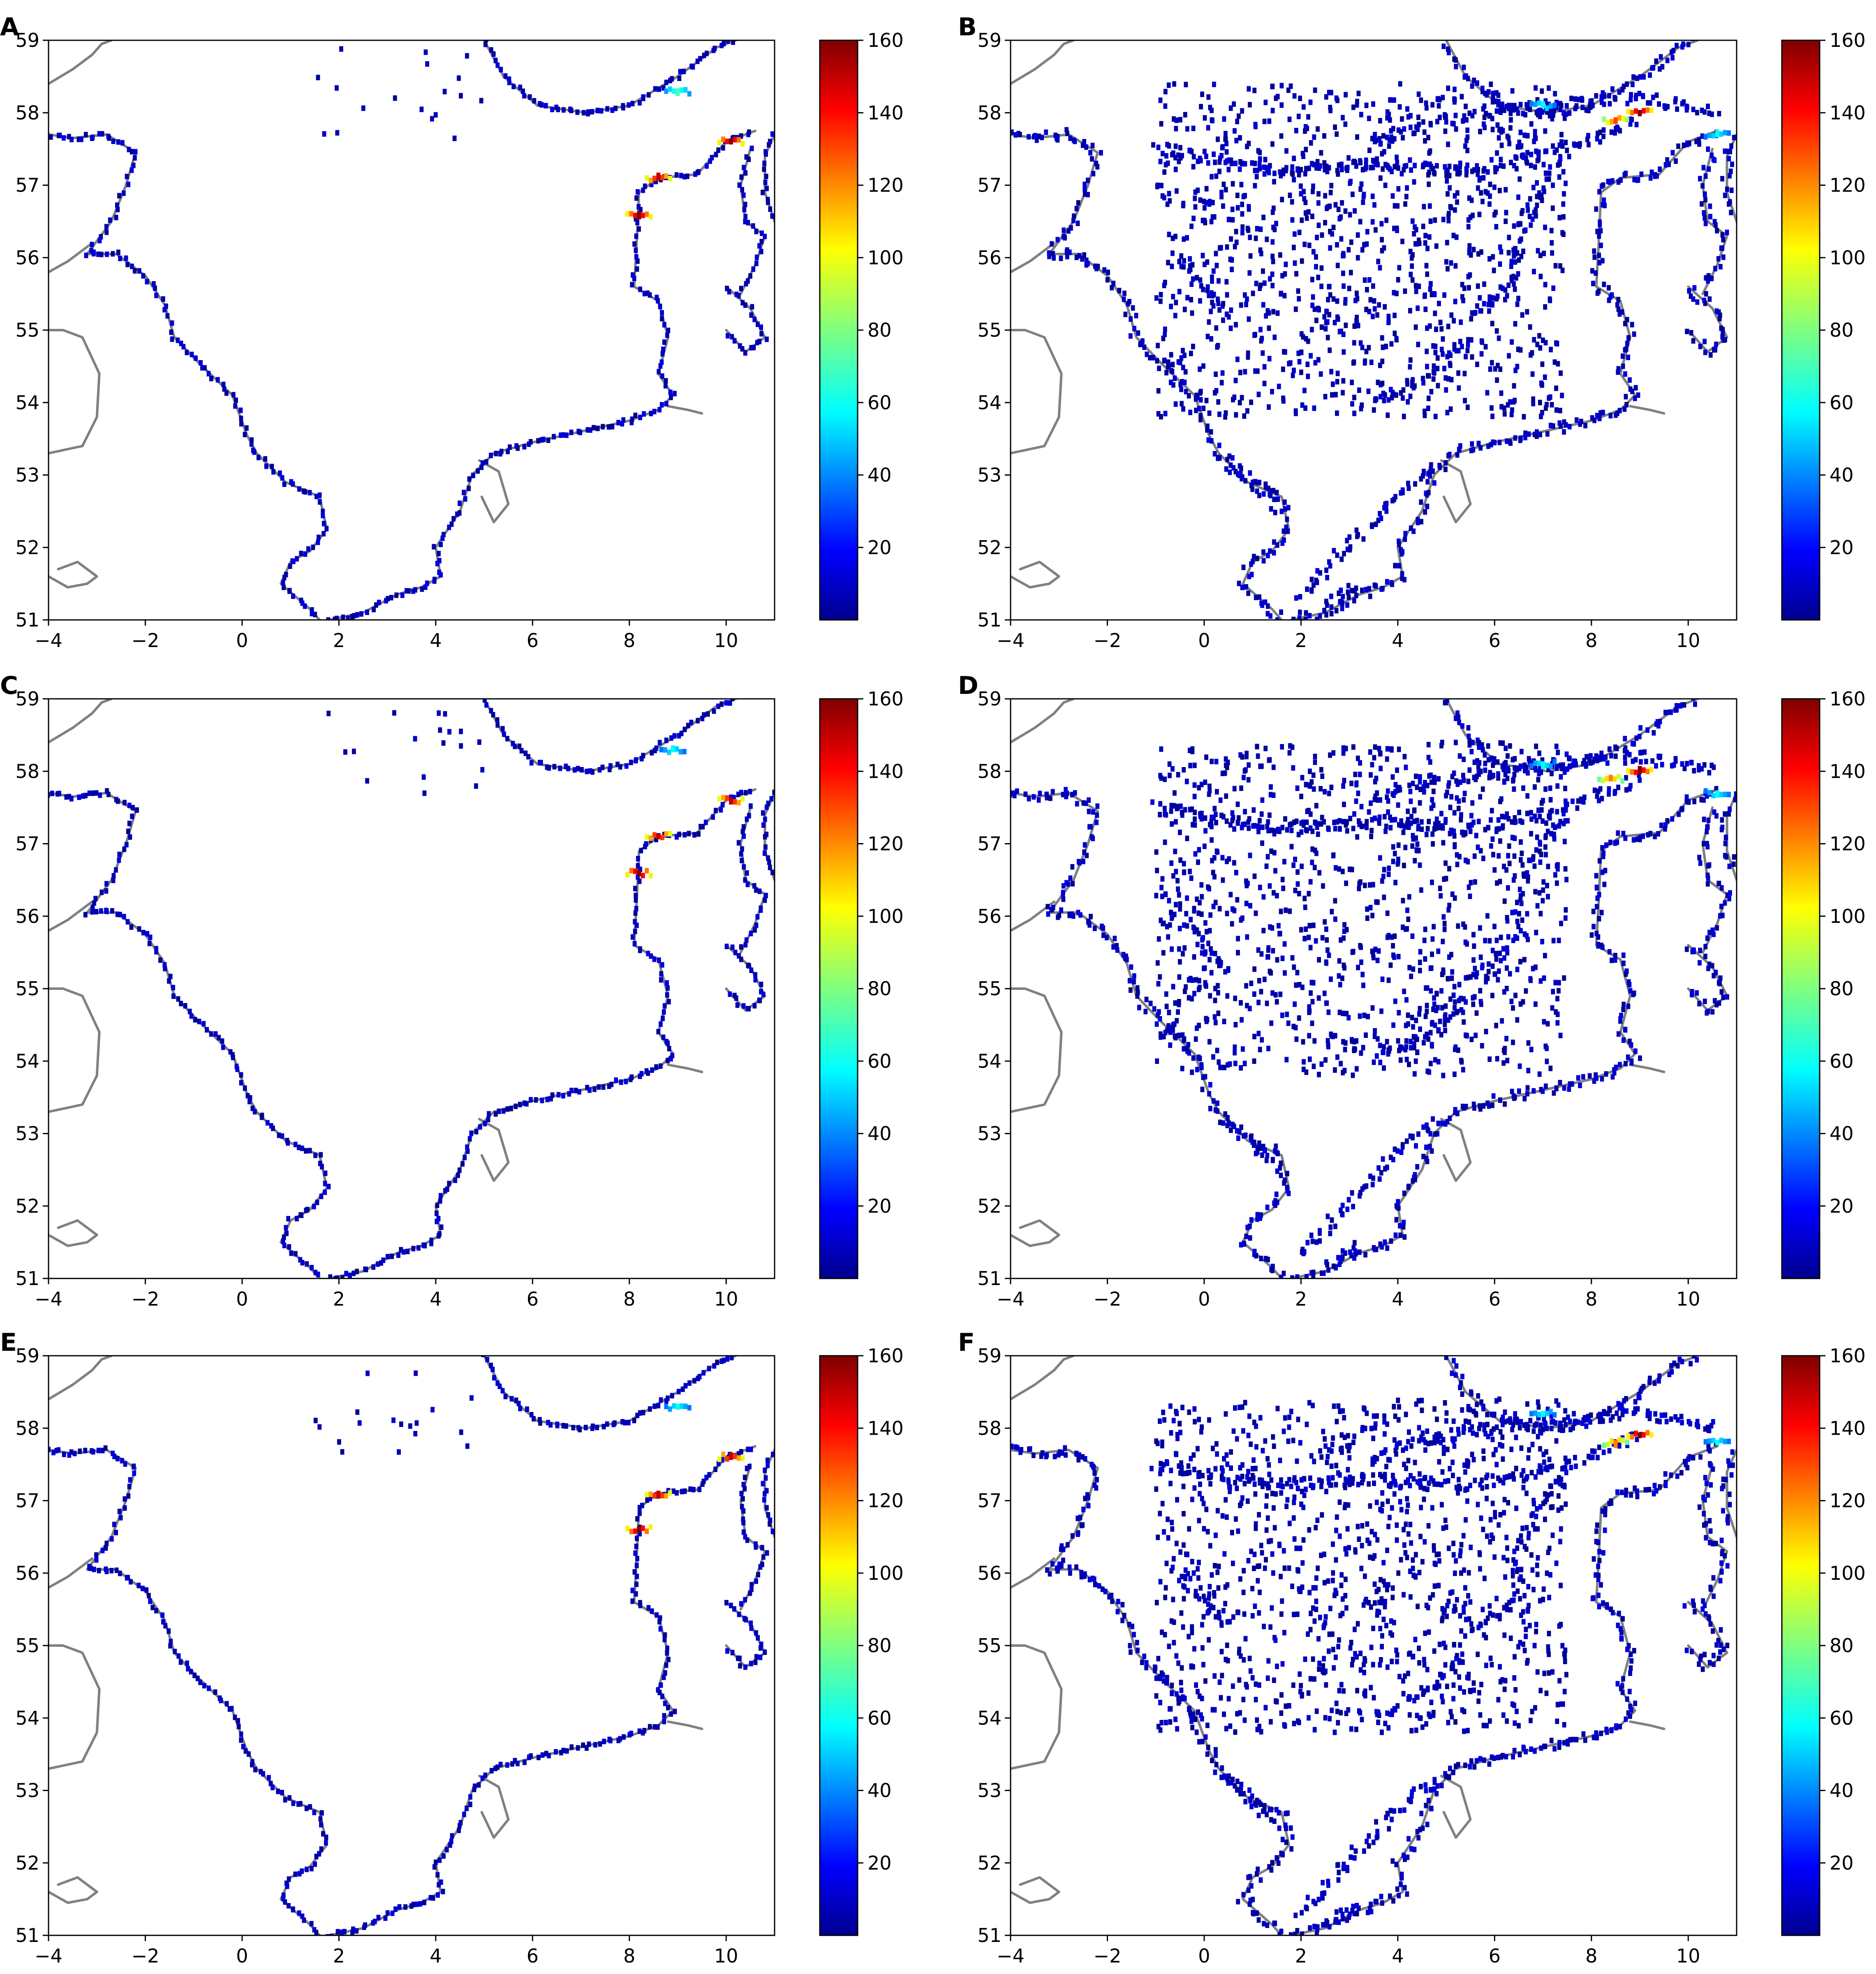 This screenshot has width=1876, height=1974. Describe the element at coordinates (1504, 374) in the screenshot. I see `coastline` at that location.